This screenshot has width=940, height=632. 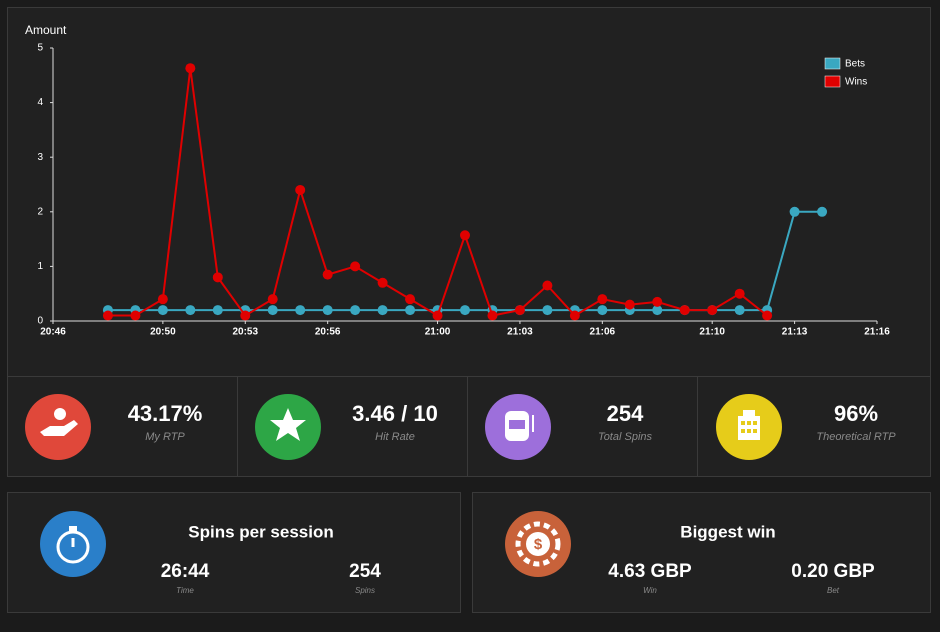 I want to click on panel-value: 0.20 GBP, so click(x=833, y=571).